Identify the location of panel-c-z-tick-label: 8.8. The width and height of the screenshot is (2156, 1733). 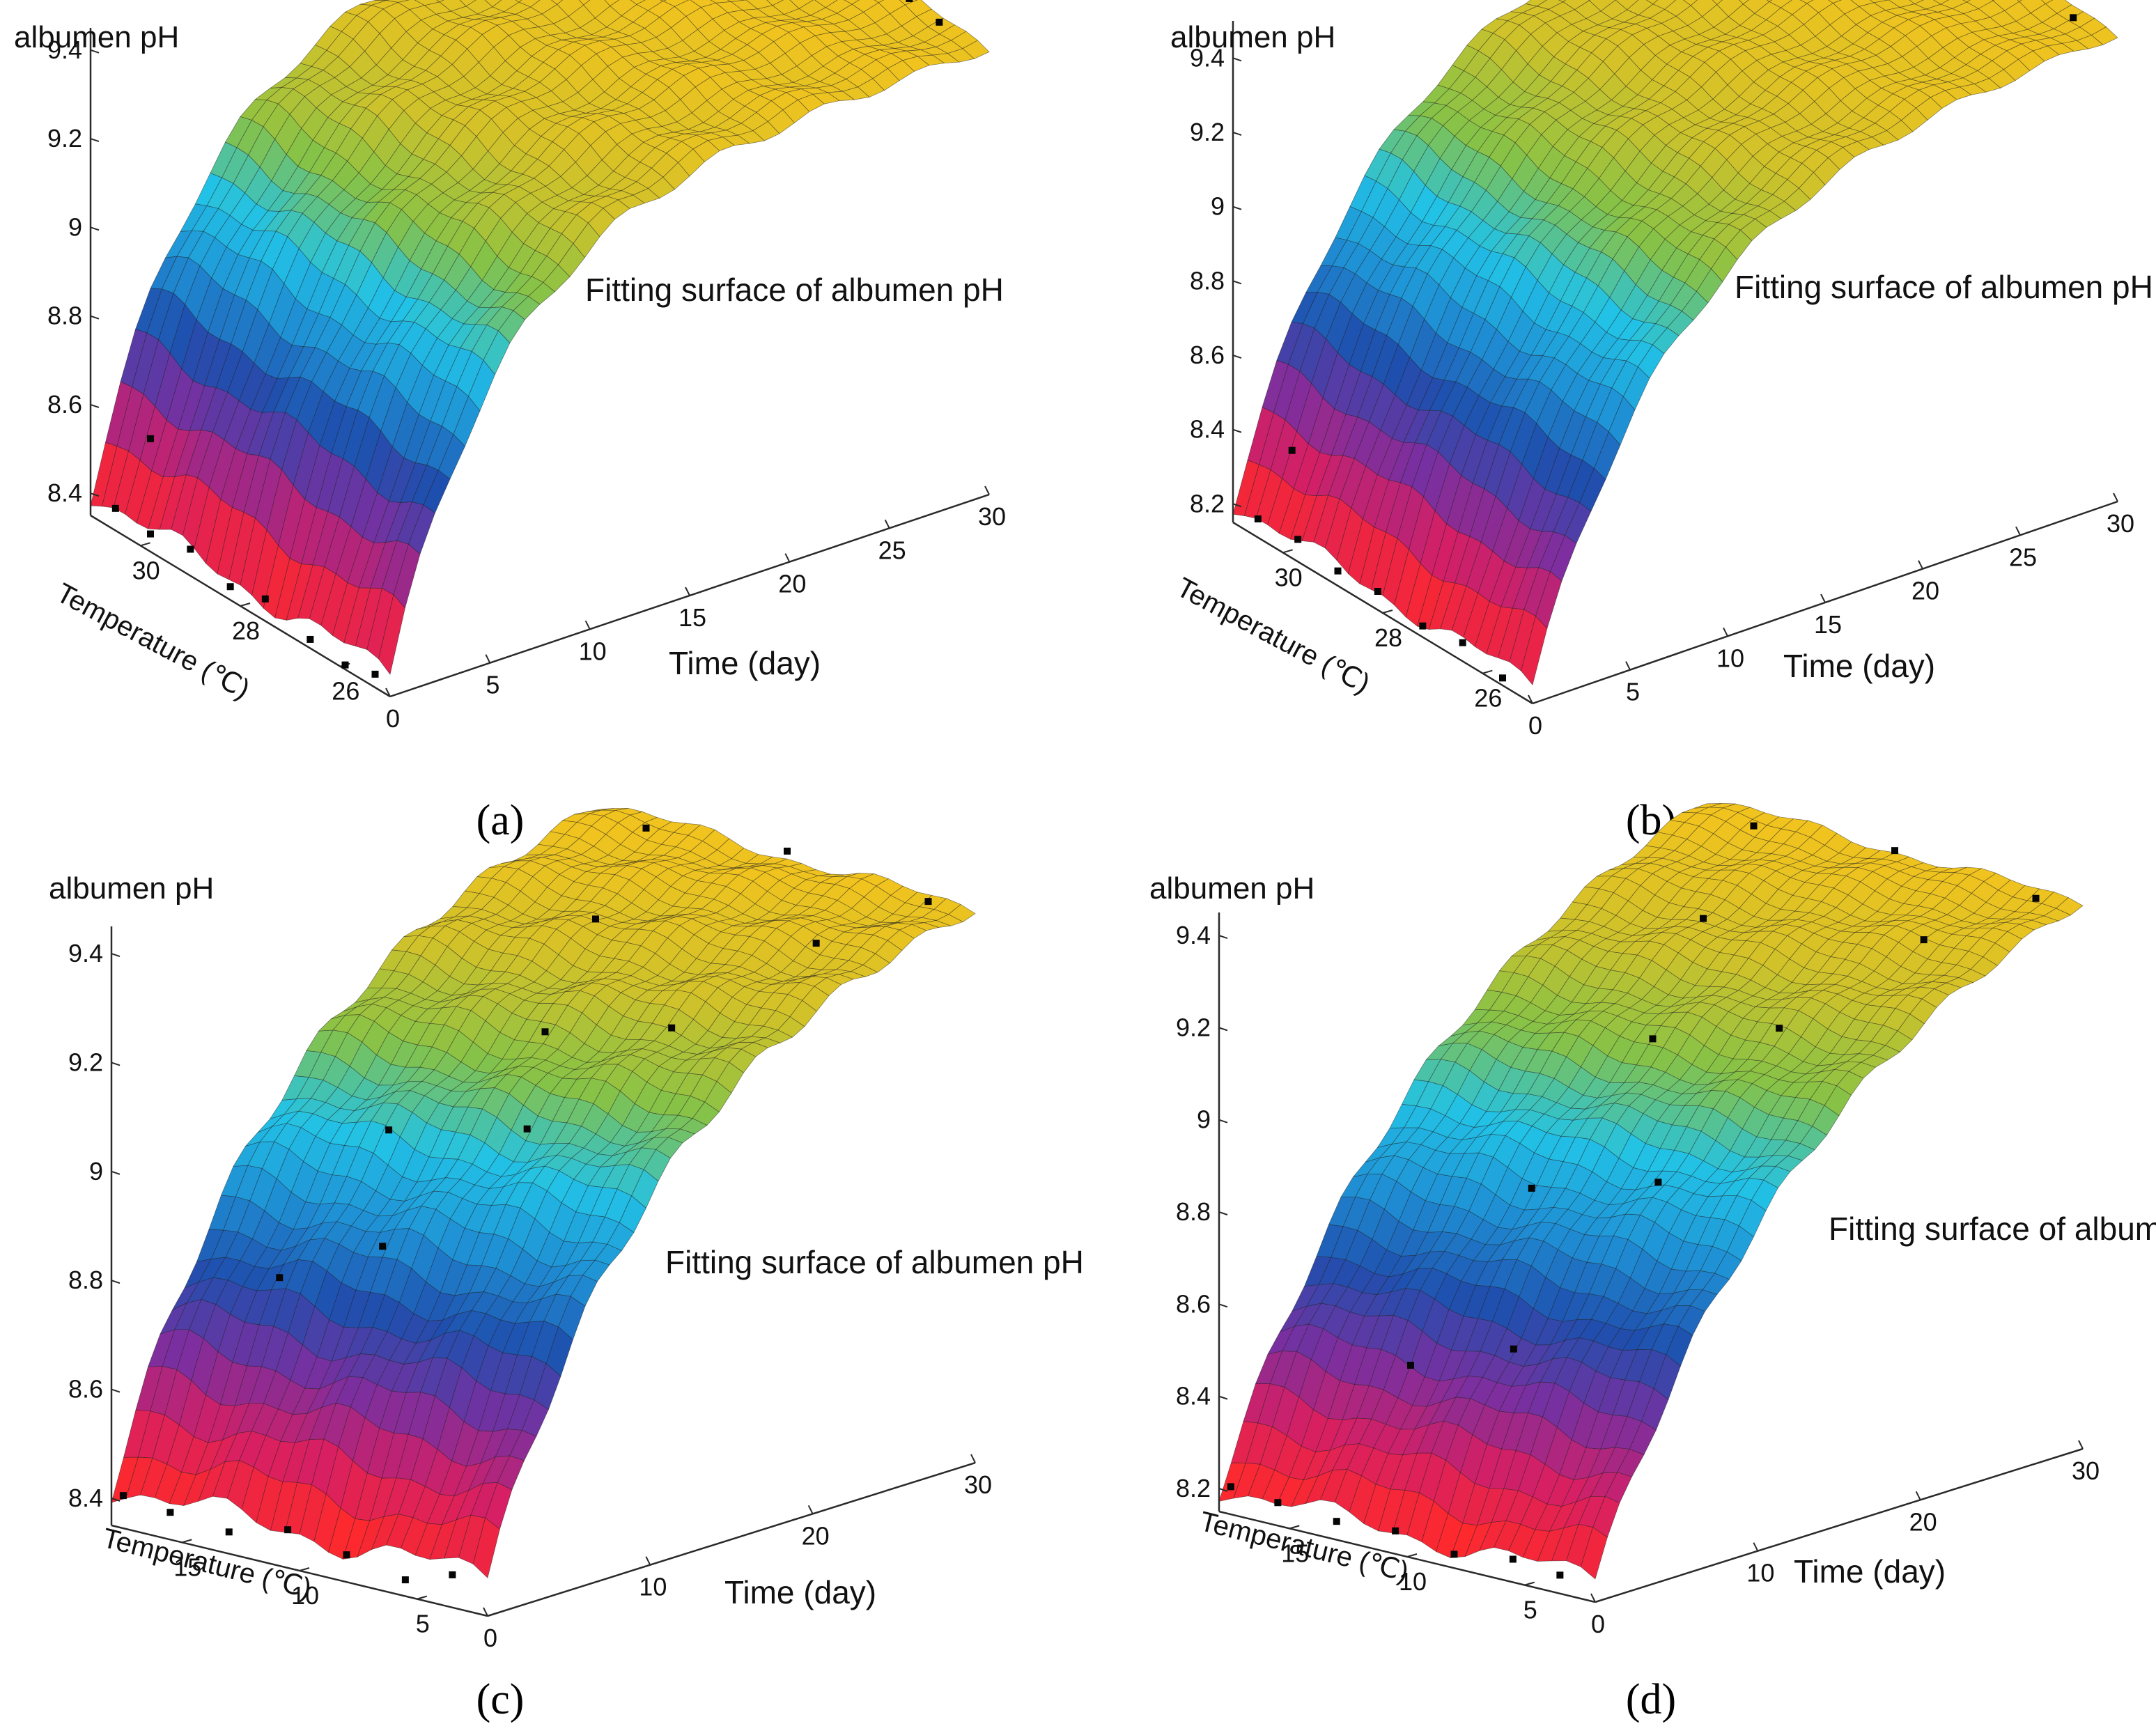
(85, 1280).